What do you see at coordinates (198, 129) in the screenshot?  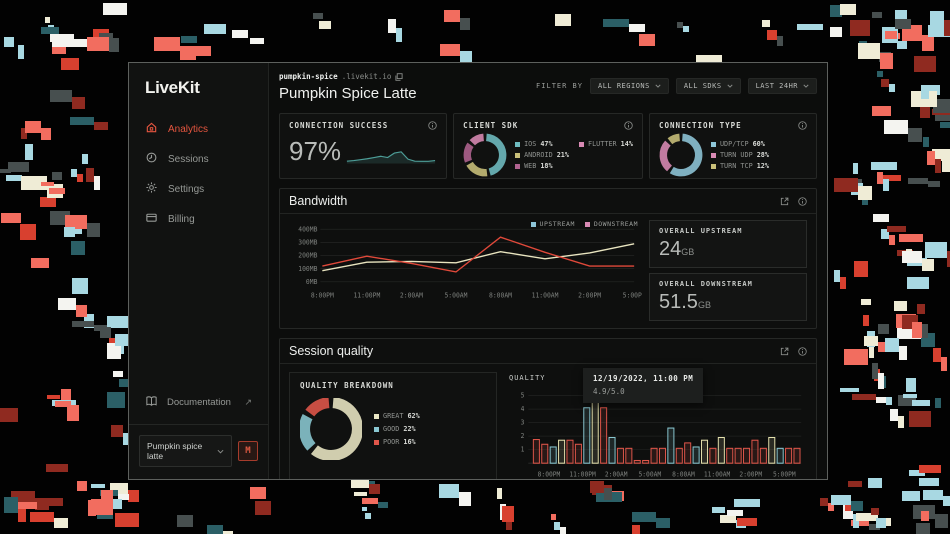 I see `sidebar-item-analytics: Analytics` at bounding box center [198, 129].